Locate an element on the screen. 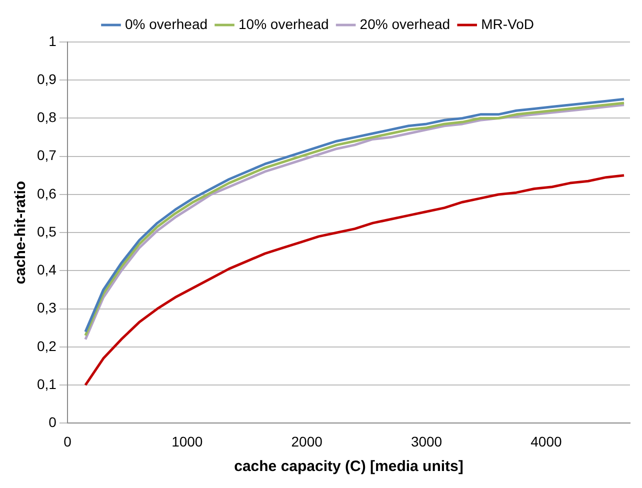 The height and width of the screenshot is (488, 642). y-tick-label: 0,4 is located at coordinates (46, 270).